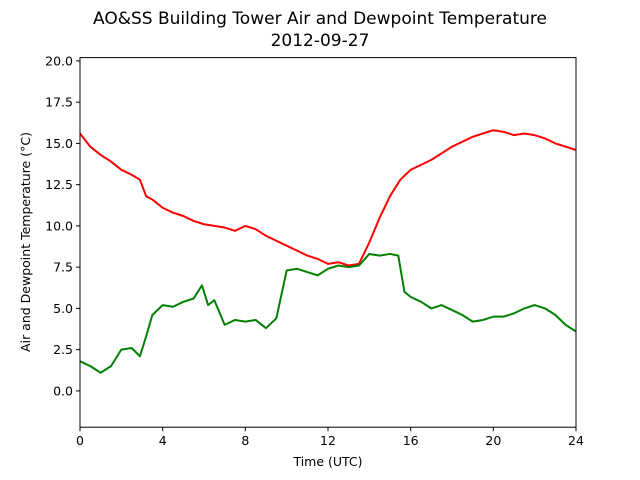 The image size is (640, 480). I want to click on y-tick-label: 12.5, so click(59, 184).